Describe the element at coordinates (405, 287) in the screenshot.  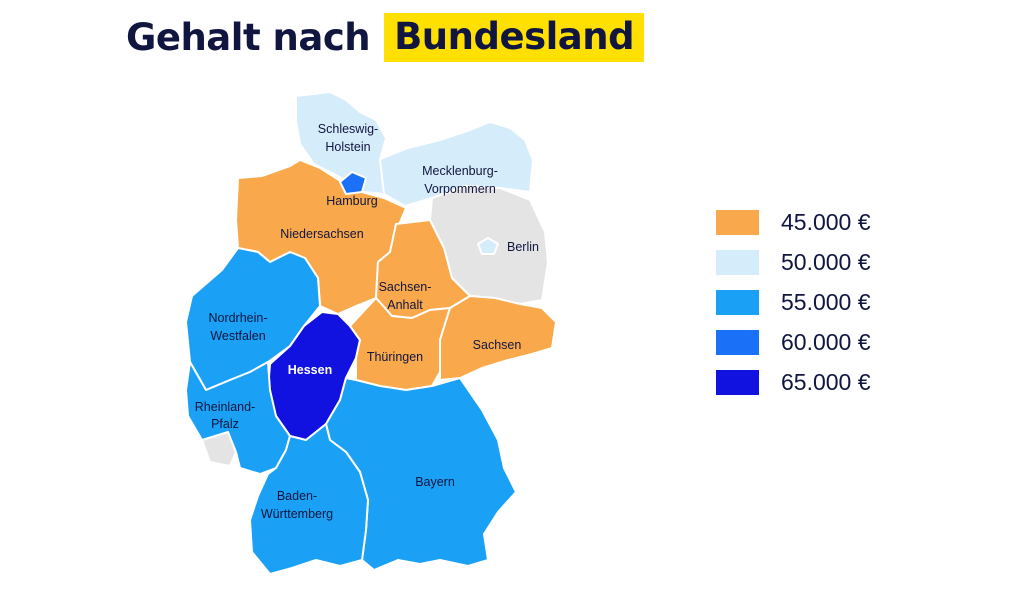
I see `label-sachsen-anhalt-1: Sachsen-` at that location.